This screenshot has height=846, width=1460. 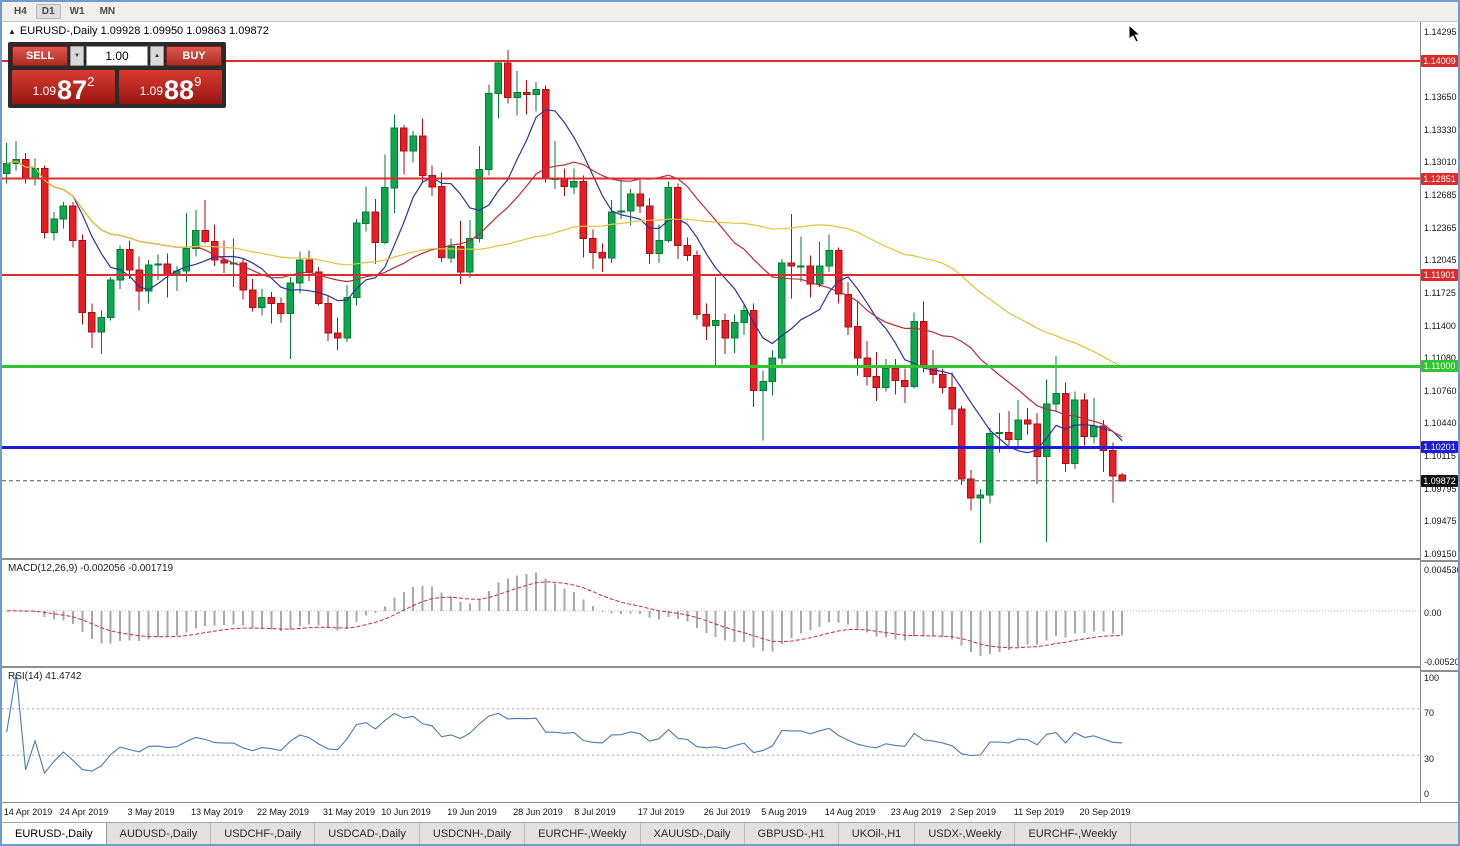 I want to click on trade-controls-row: SELL ▼ ▲ BUY, so click(x=117, y=56).